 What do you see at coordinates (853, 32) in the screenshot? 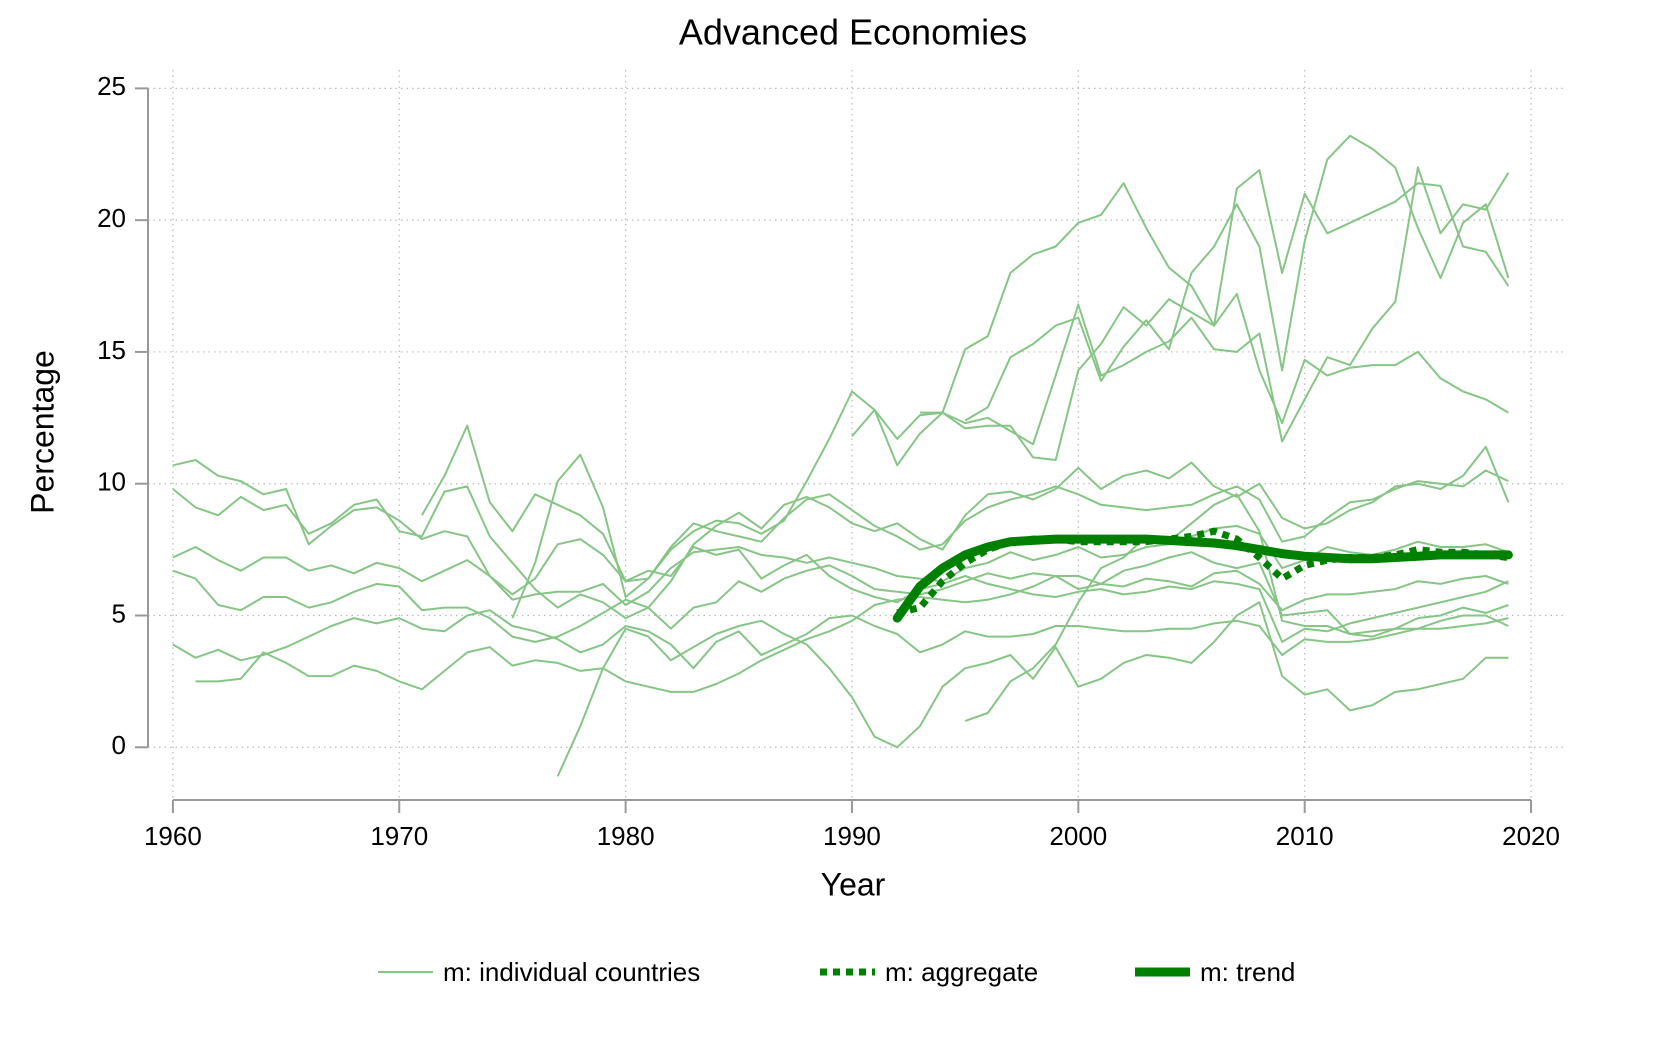
I see `chart-title: Advanced Economies` at bounding box center [853, 32].